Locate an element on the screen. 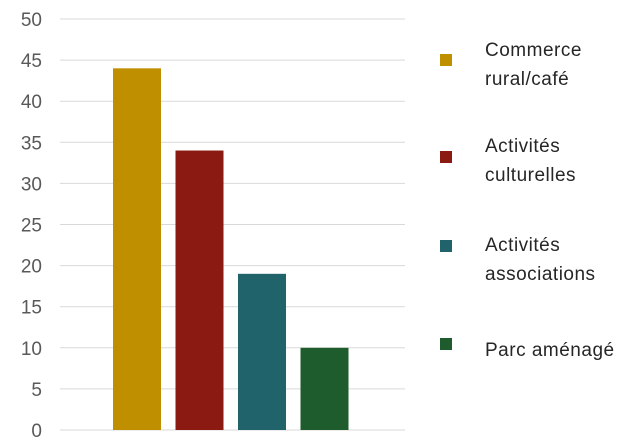 The height and width of the screenshot is (437, 631). y-tick-label: 40 is located at coordinates (31, 102).